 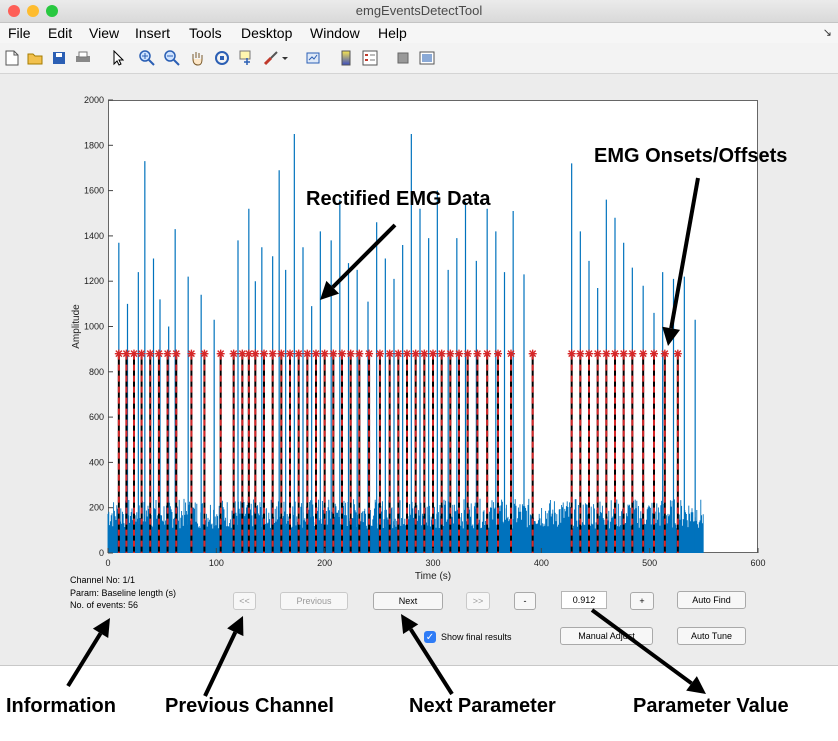 What do you see at coordinates (33, 11) in the screenshot?
I see `minimize-window-button` at bounding box center [33, 11].